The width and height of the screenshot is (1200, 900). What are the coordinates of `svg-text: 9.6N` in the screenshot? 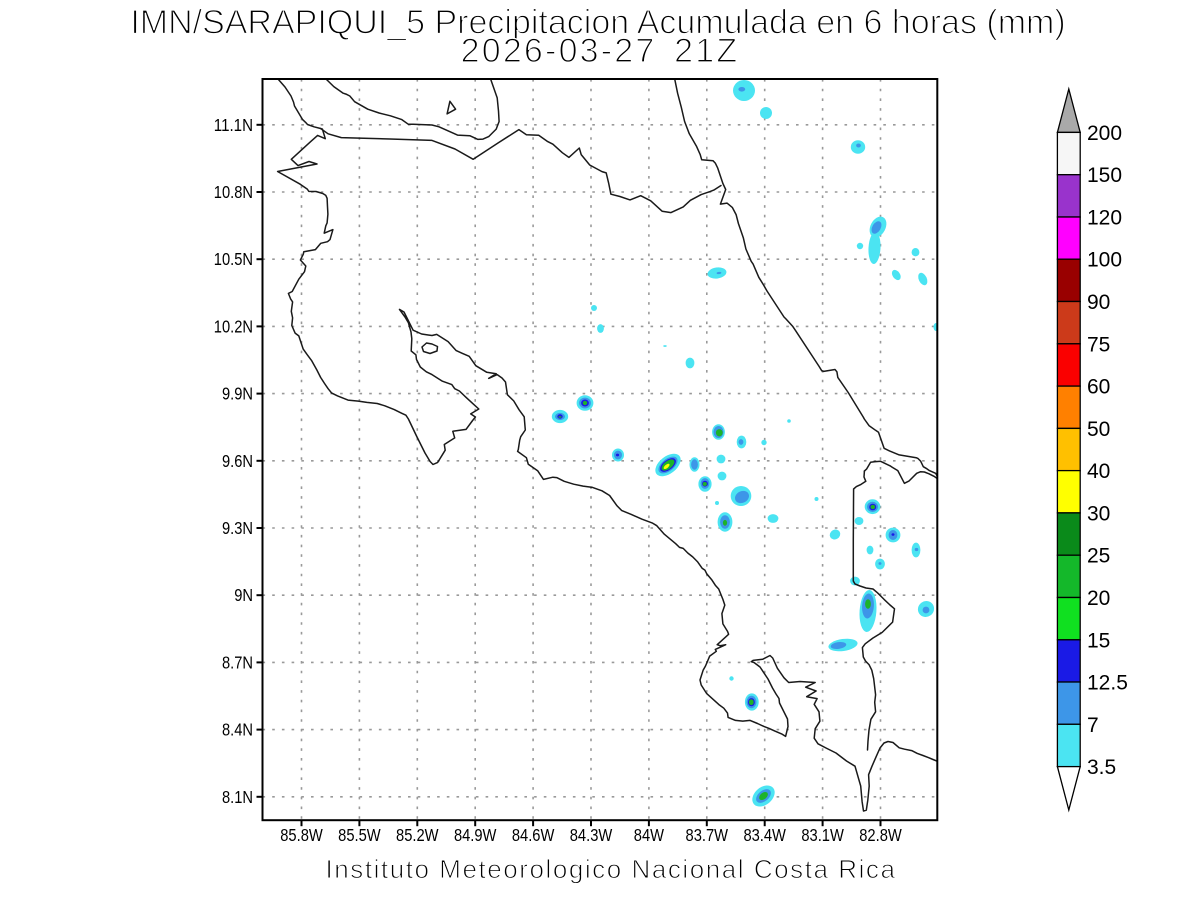 It's located at (237, 461).